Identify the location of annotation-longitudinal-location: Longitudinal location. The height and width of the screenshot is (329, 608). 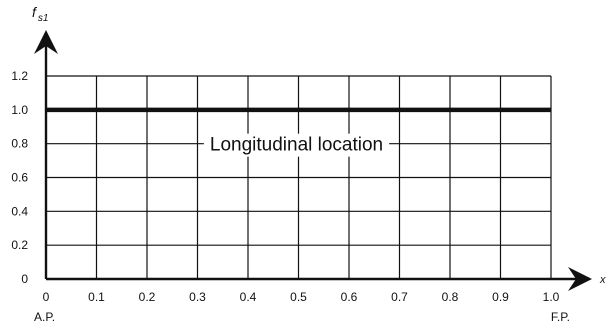
(296, 145).